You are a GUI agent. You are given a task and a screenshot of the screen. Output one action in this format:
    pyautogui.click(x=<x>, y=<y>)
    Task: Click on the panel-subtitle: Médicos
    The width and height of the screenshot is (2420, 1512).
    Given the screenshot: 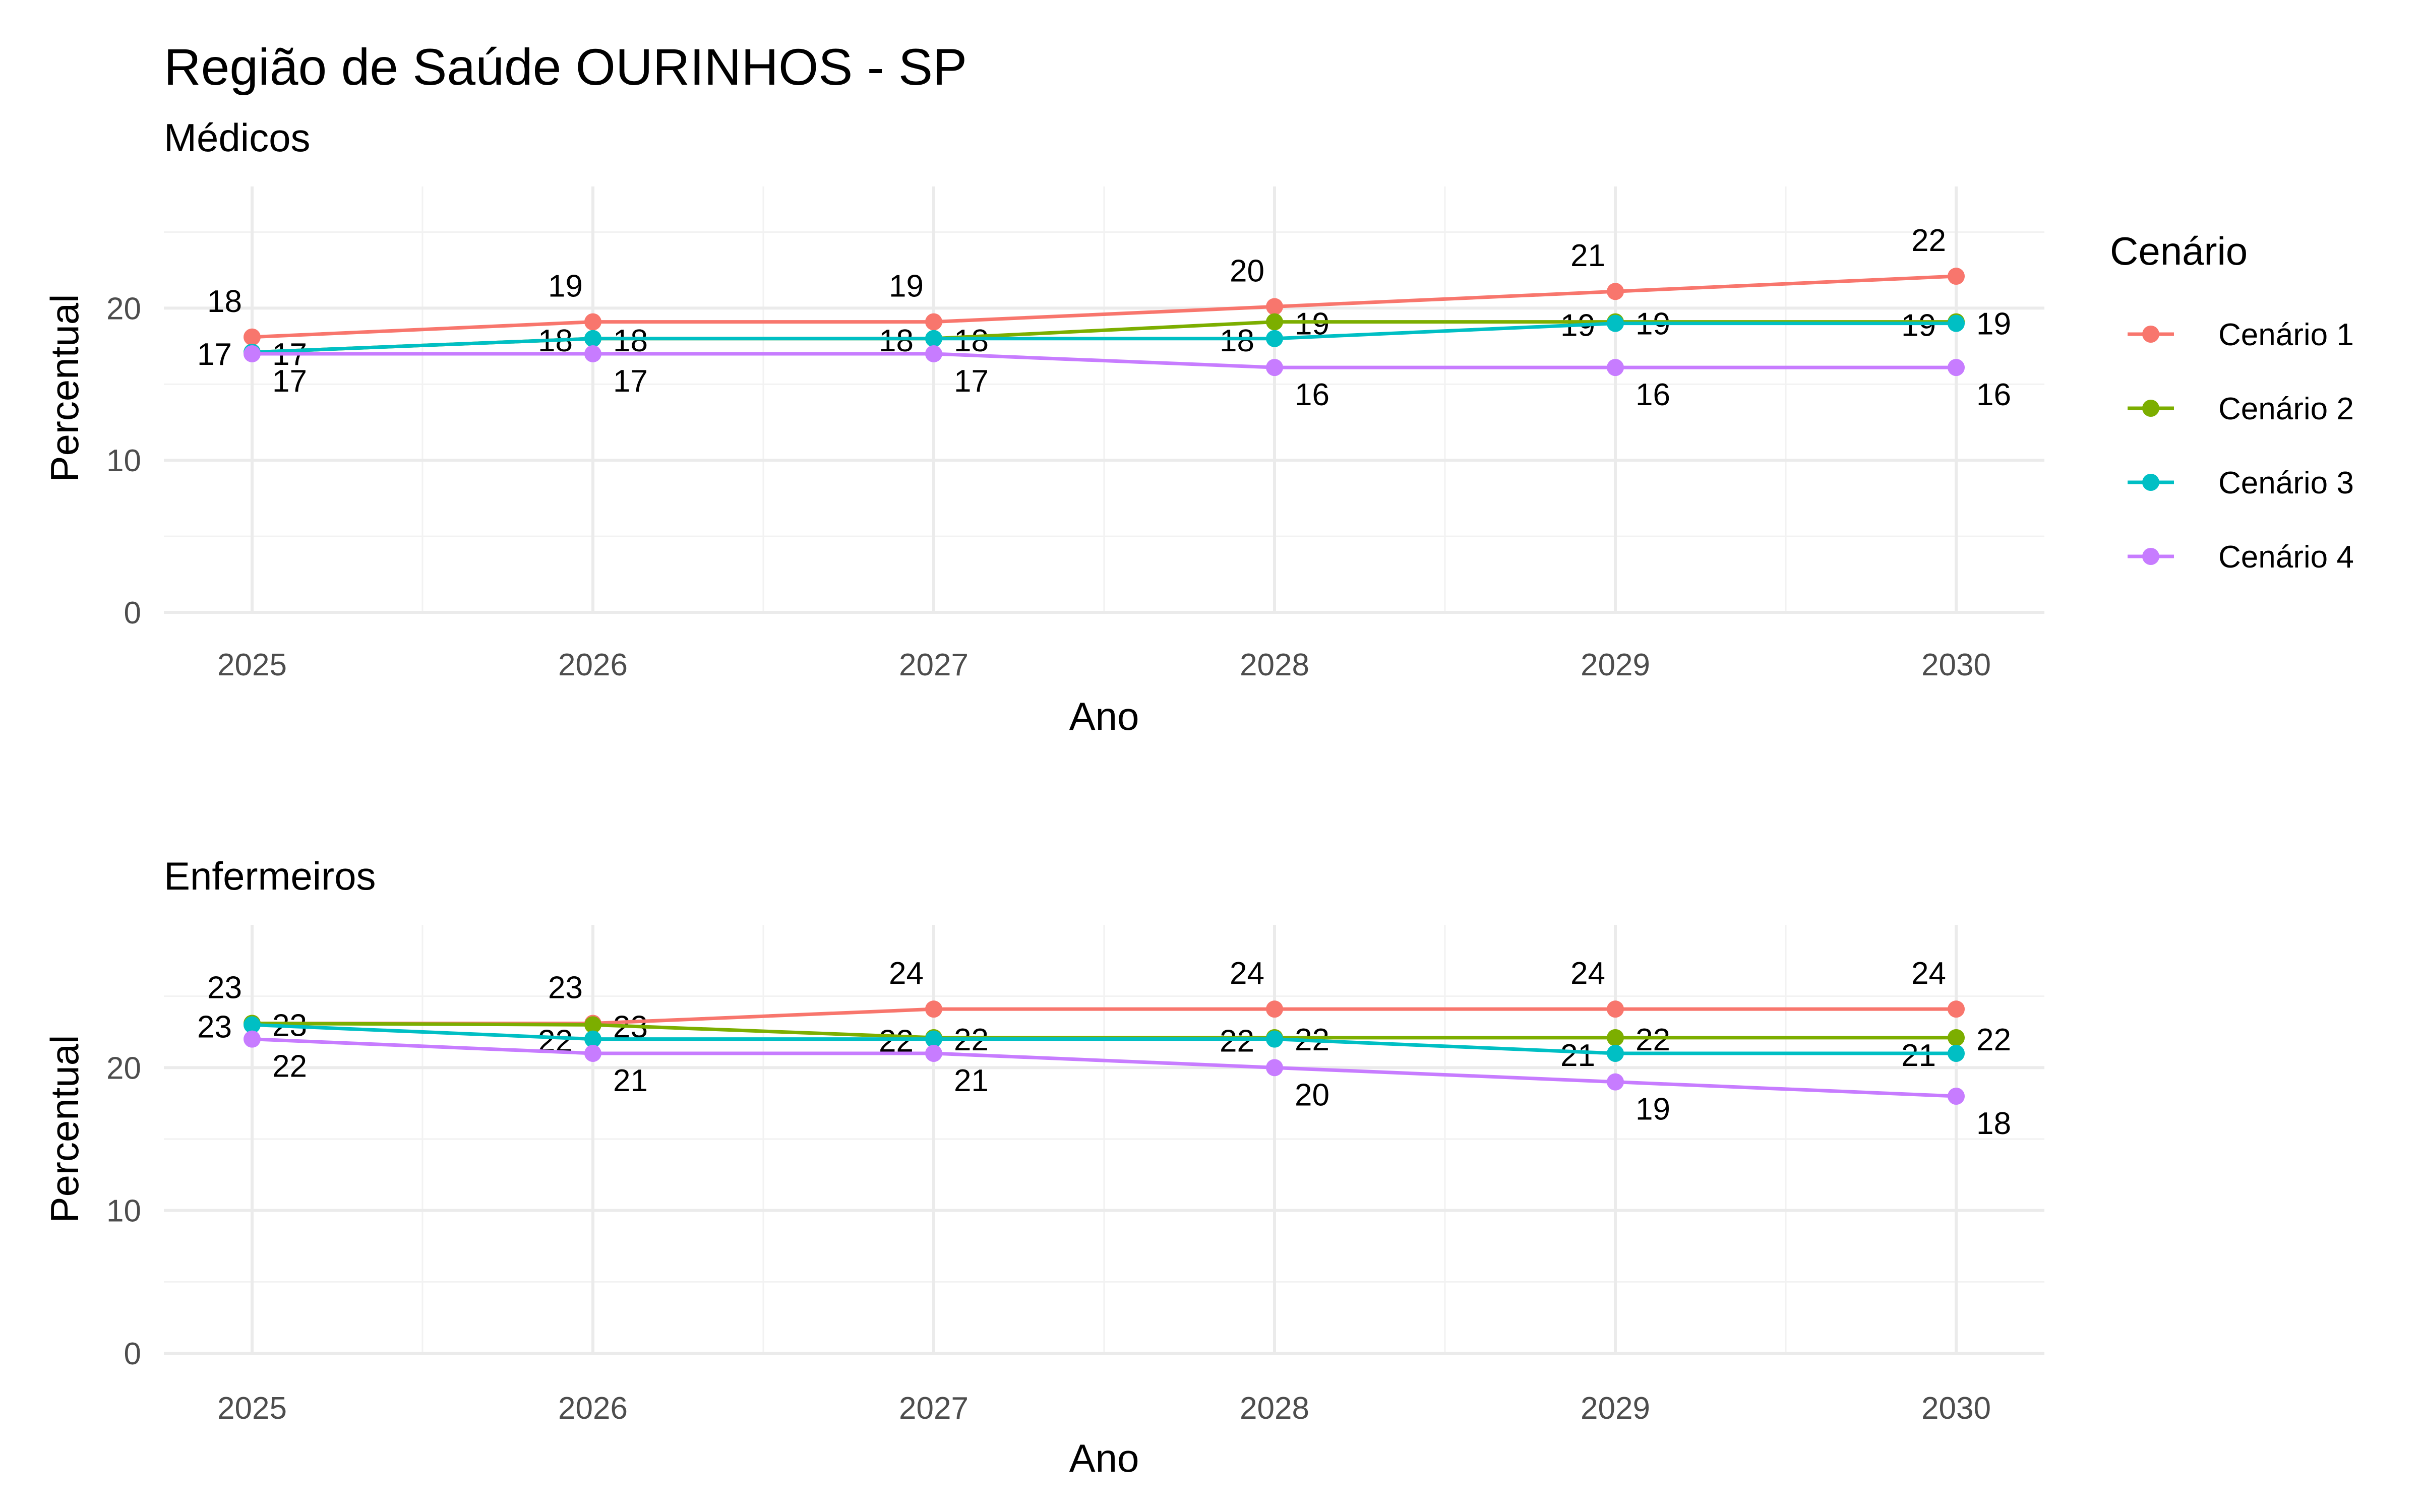 What is the action you would take?
    pyautogui.click(x=237, y=137)
    